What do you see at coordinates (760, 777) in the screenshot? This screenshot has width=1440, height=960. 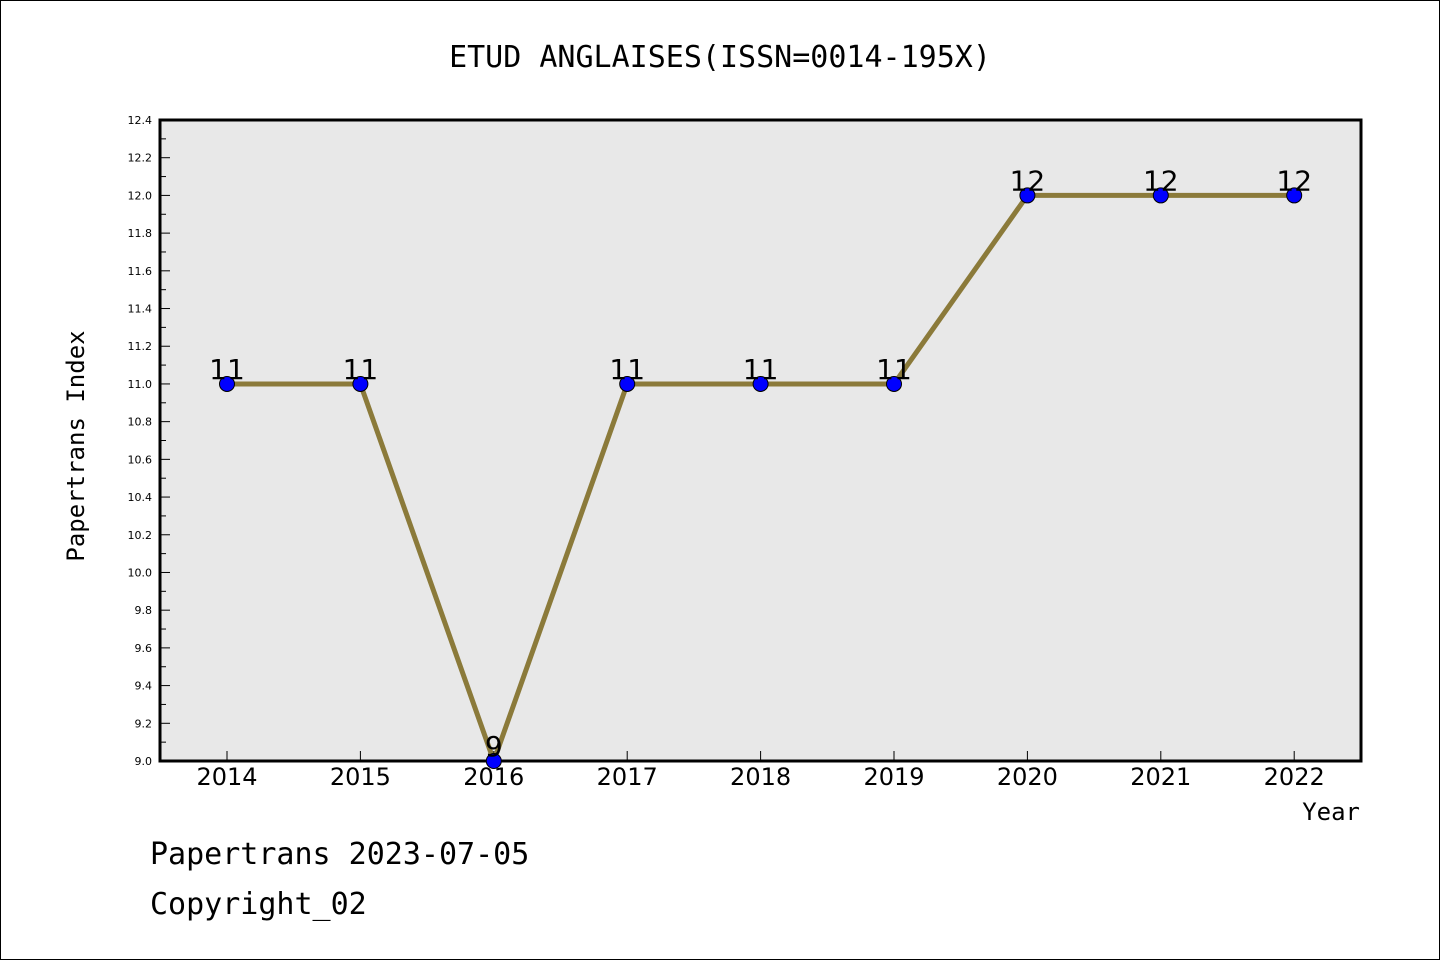 I see `x-tick-label: 2018` at bounding box center [760, 777].